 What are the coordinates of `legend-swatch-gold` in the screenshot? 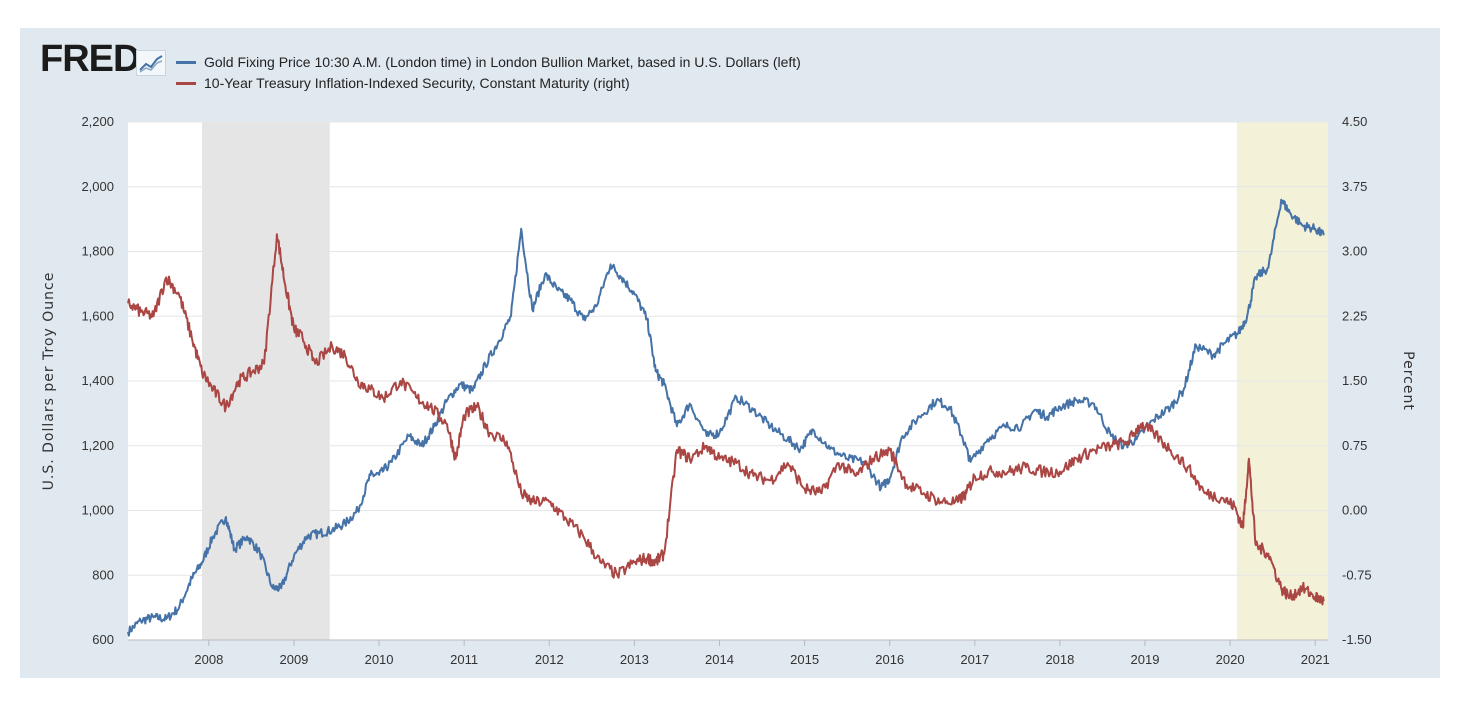 It's located at (186, 62).